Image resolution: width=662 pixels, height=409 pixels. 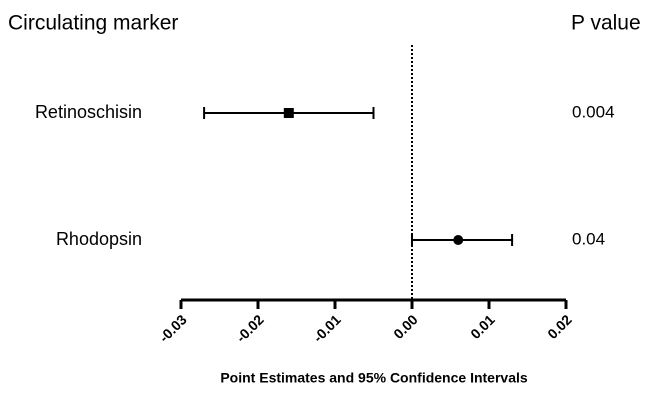 What do you see at coordinates (606, 23) in the screenshot?
I see `p-header: P value` at bounding box center [606, 23].